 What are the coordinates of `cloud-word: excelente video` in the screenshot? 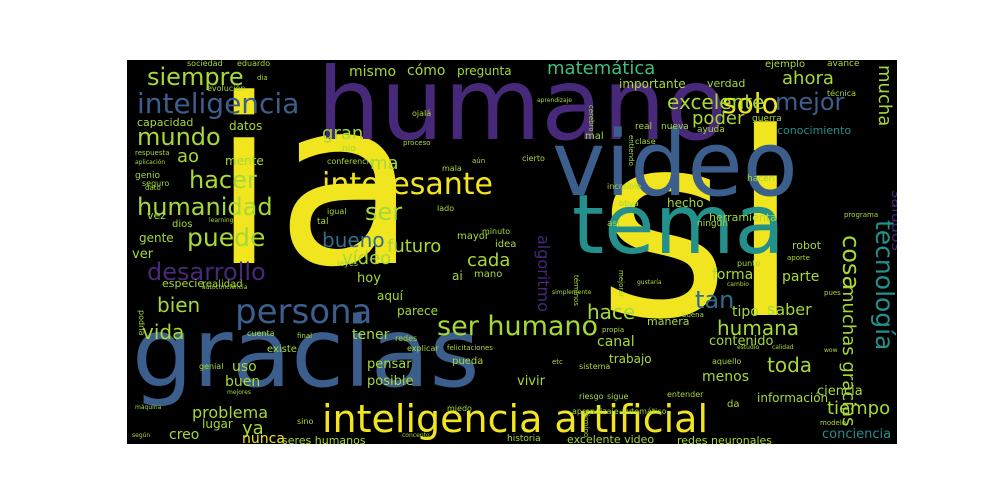 It's located at (611, 438).